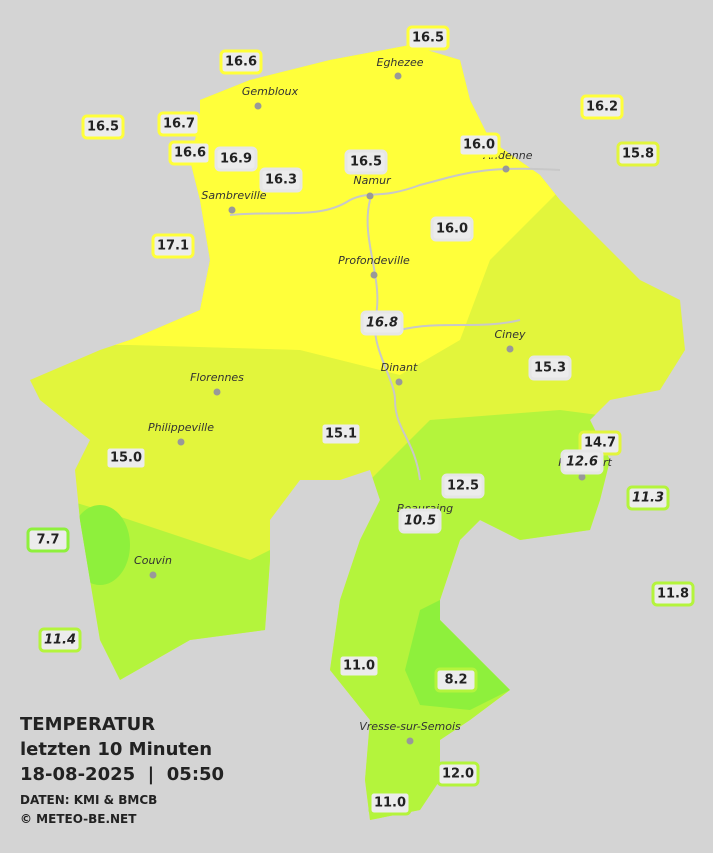 The image size is (713, 853). I want to click on town-name: Dinant, so click(399, 367).